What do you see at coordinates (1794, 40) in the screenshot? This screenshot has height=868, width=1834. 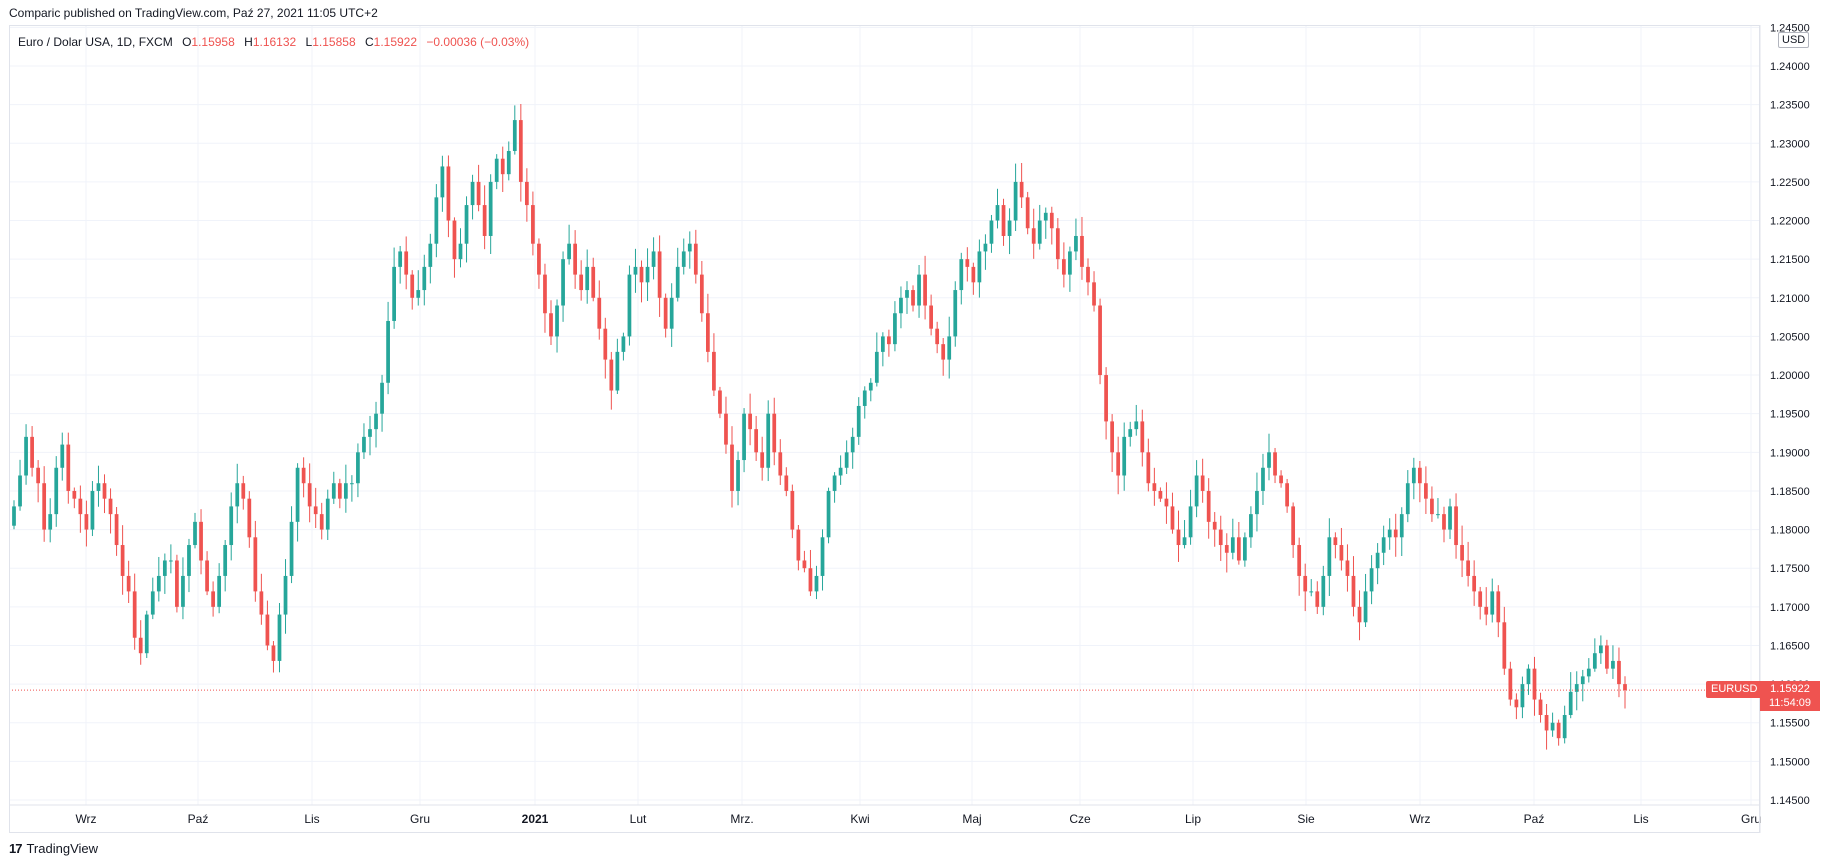 I see `currency-button: USD` at bounding box center [1794, 40].